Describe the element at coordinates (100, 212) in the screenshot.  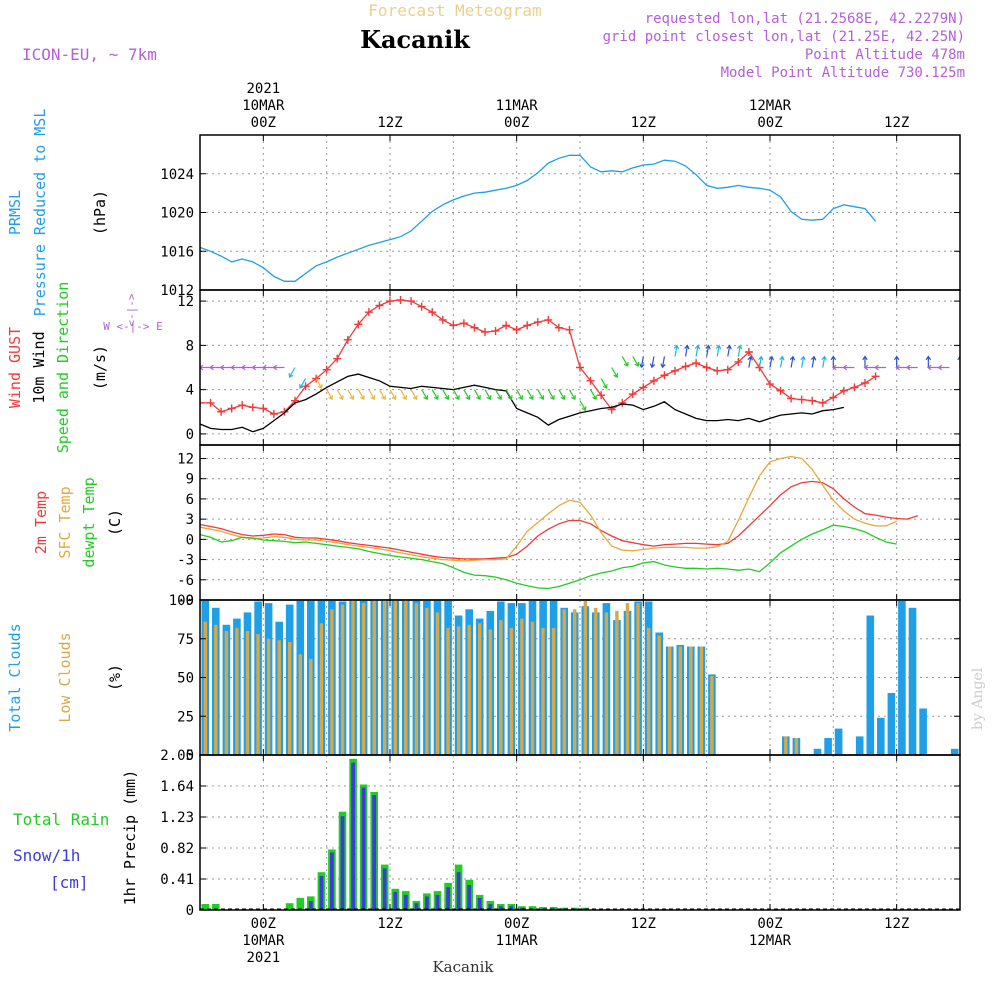
I see `unit-label: (hPa)` at that location.